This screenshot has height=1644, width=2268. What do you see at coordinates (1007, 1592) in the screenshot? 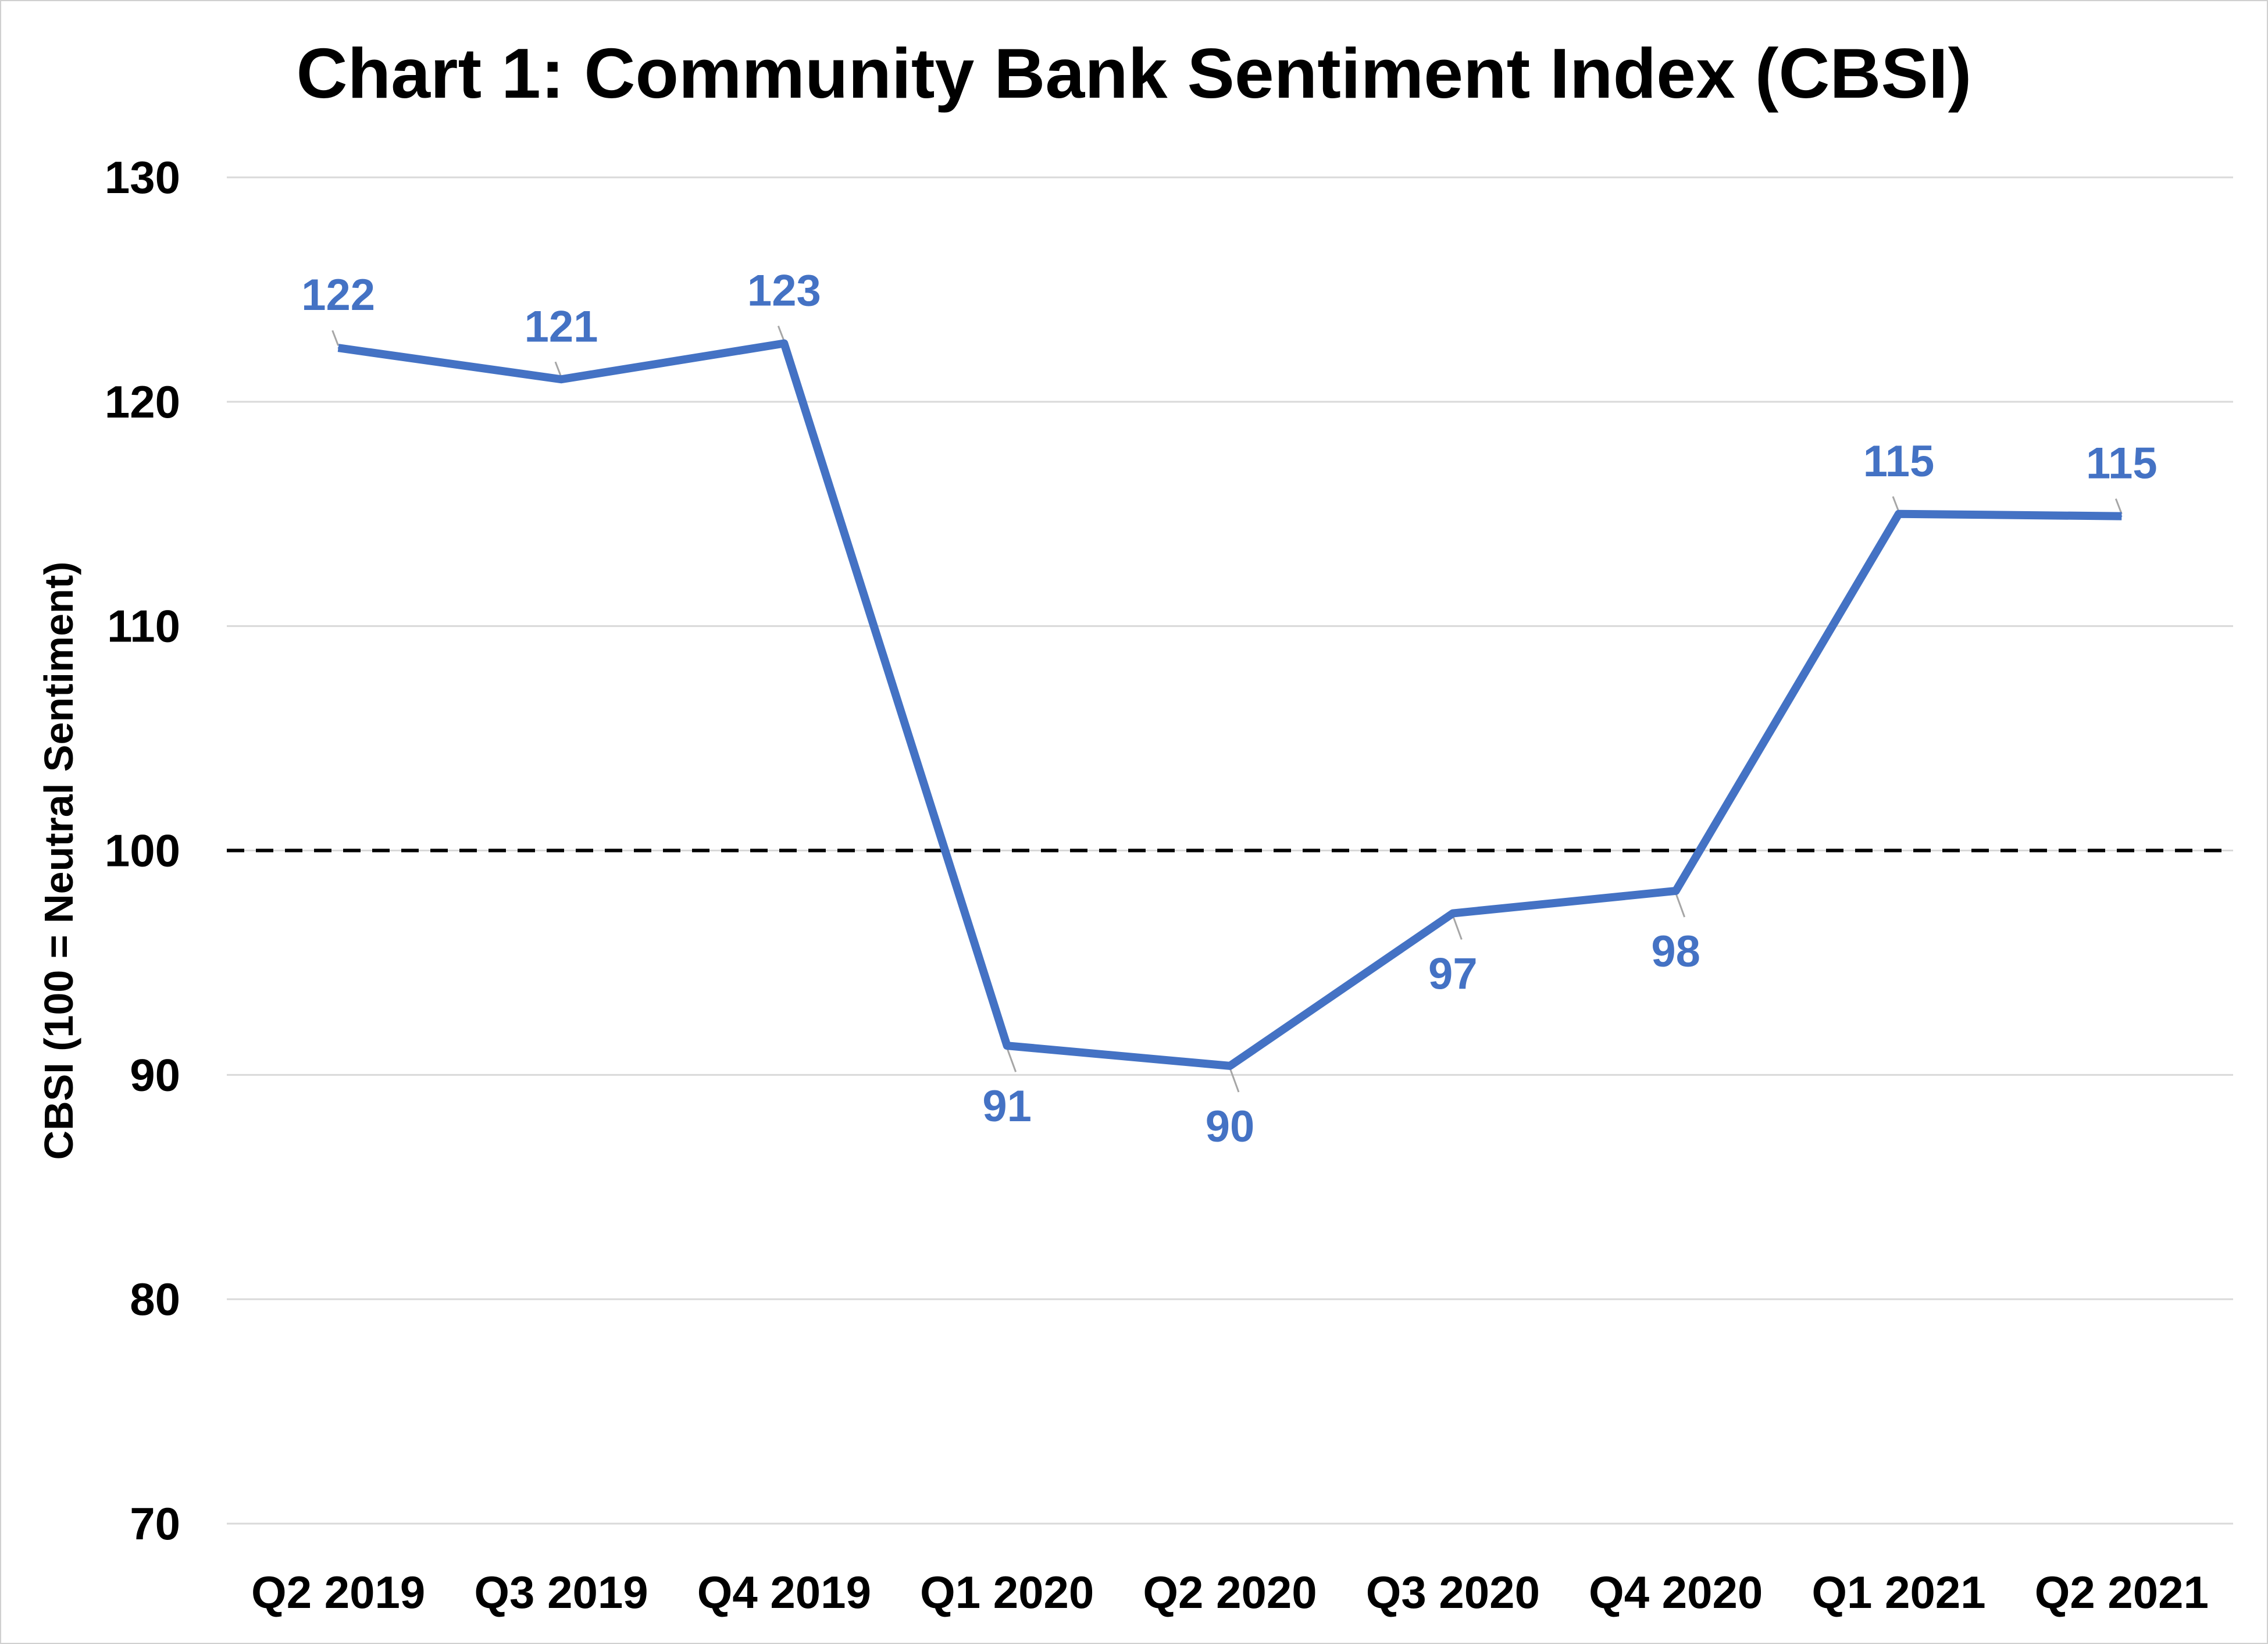
I see `x-tick-label: Q1 2020` at bounding box center [1007, 1592].